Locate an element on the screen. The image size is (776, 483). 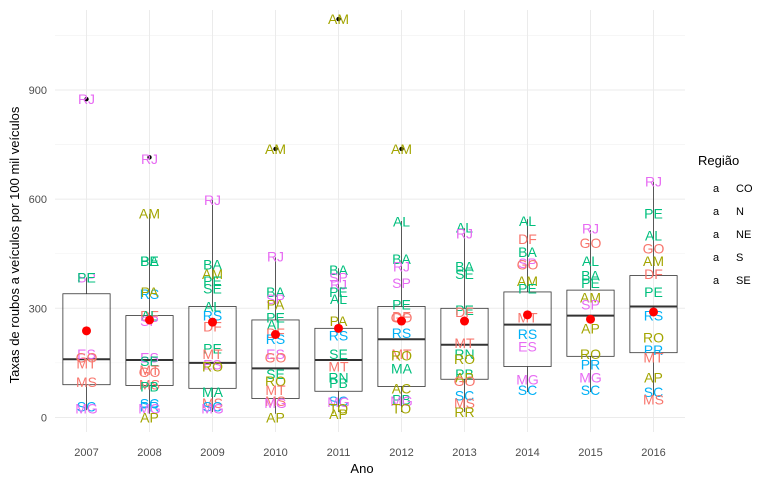
x-tick-label: 2015 is located at coordinates (590, 453).